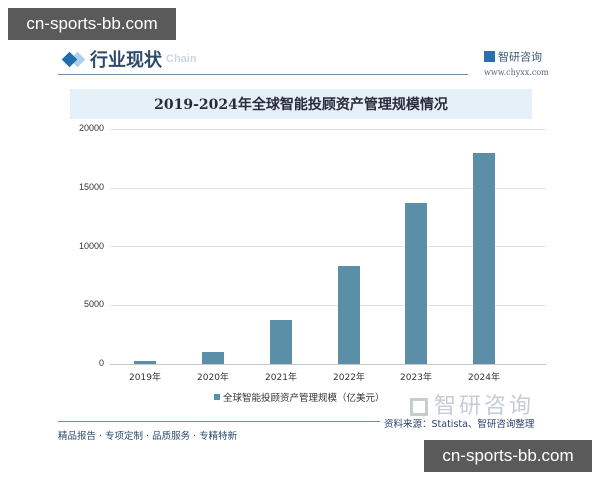  I want to click on x-tick-2023: 2023年, so click(416, 378).